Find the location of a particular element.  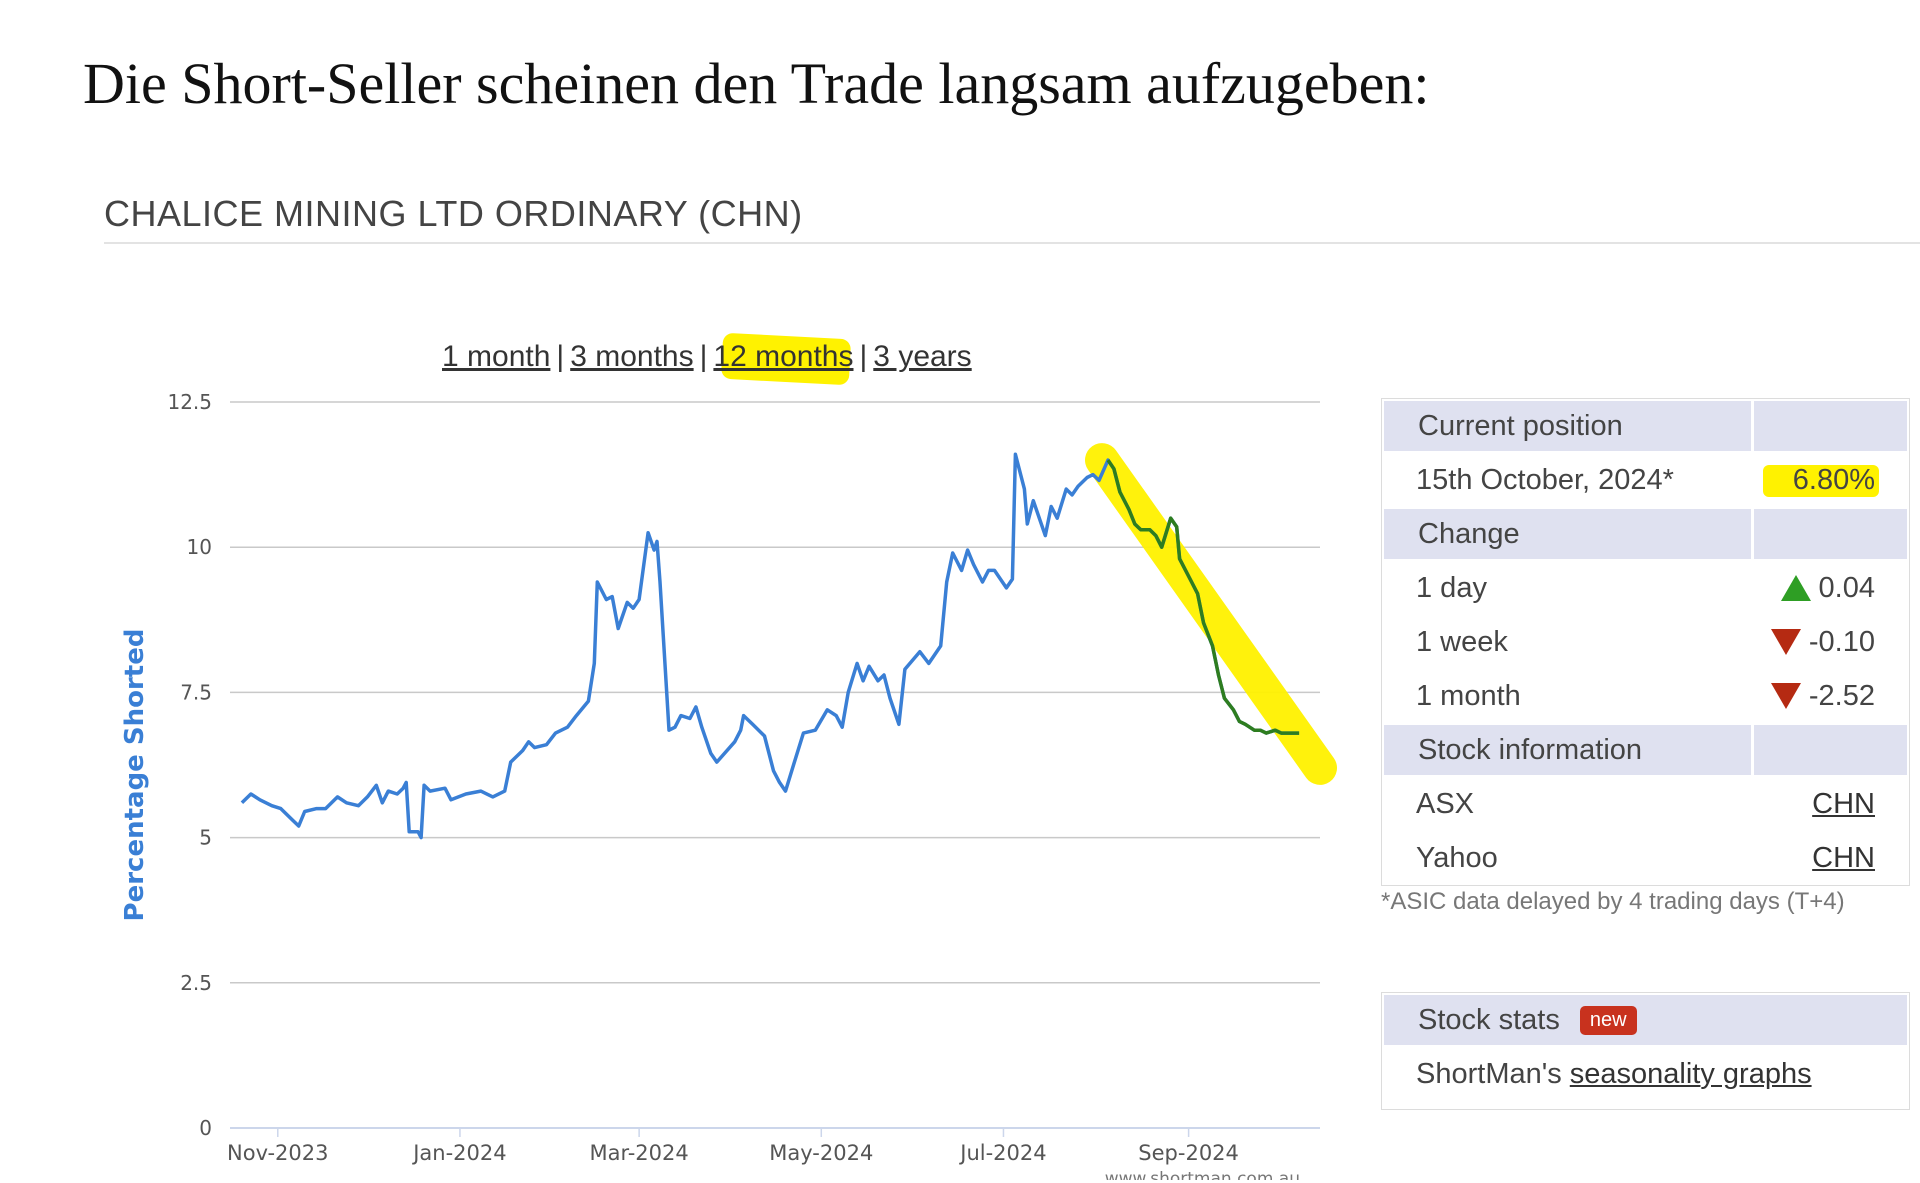

y-tick-label: 10 is located at coordinates (199, 547).